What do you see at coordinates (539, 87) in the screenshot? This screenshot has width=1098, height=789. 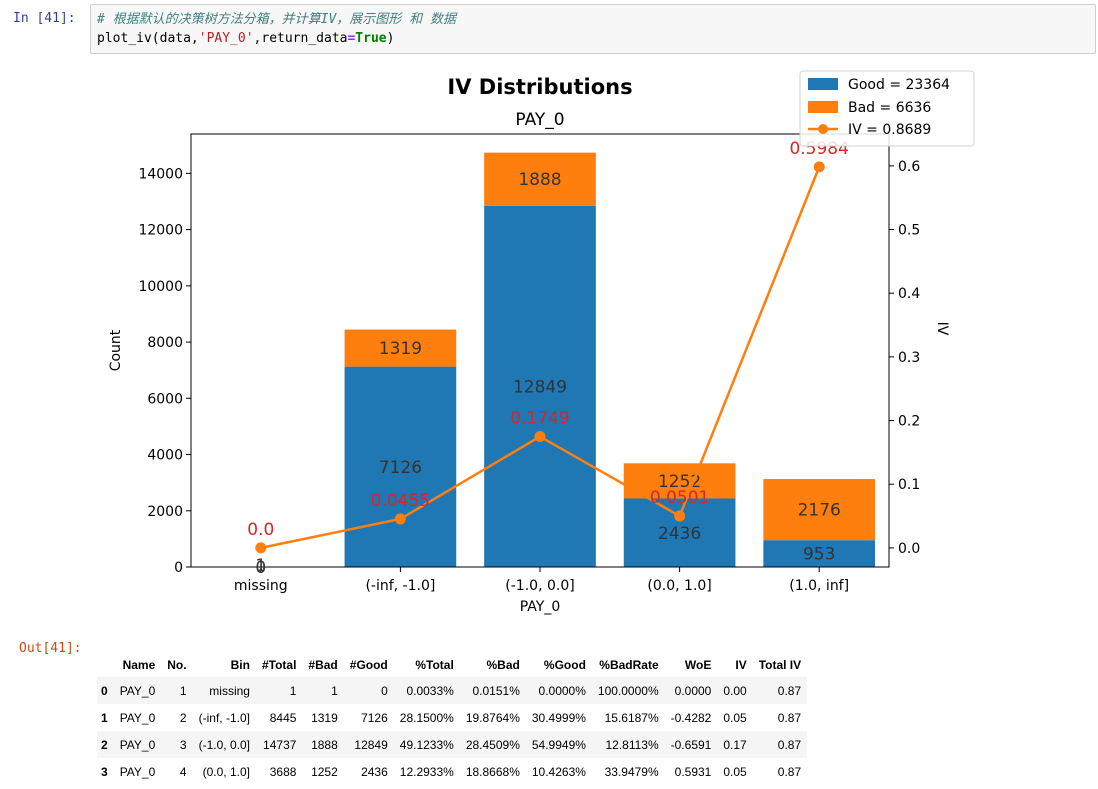 I see `chart-title: IV Distributions` at bounding box center [539, 87].